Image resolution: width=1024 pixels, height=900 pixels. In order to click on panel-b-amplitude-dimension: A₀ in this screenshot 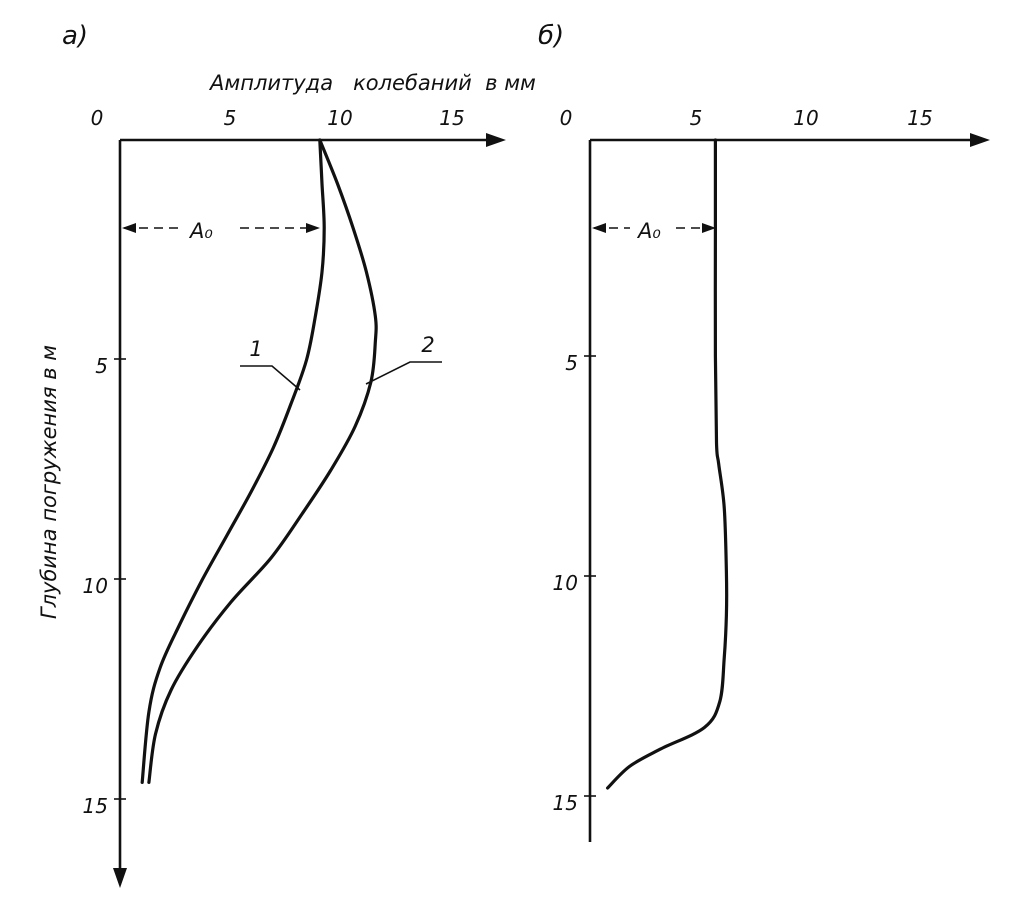, I will do `click(654, 231)`.